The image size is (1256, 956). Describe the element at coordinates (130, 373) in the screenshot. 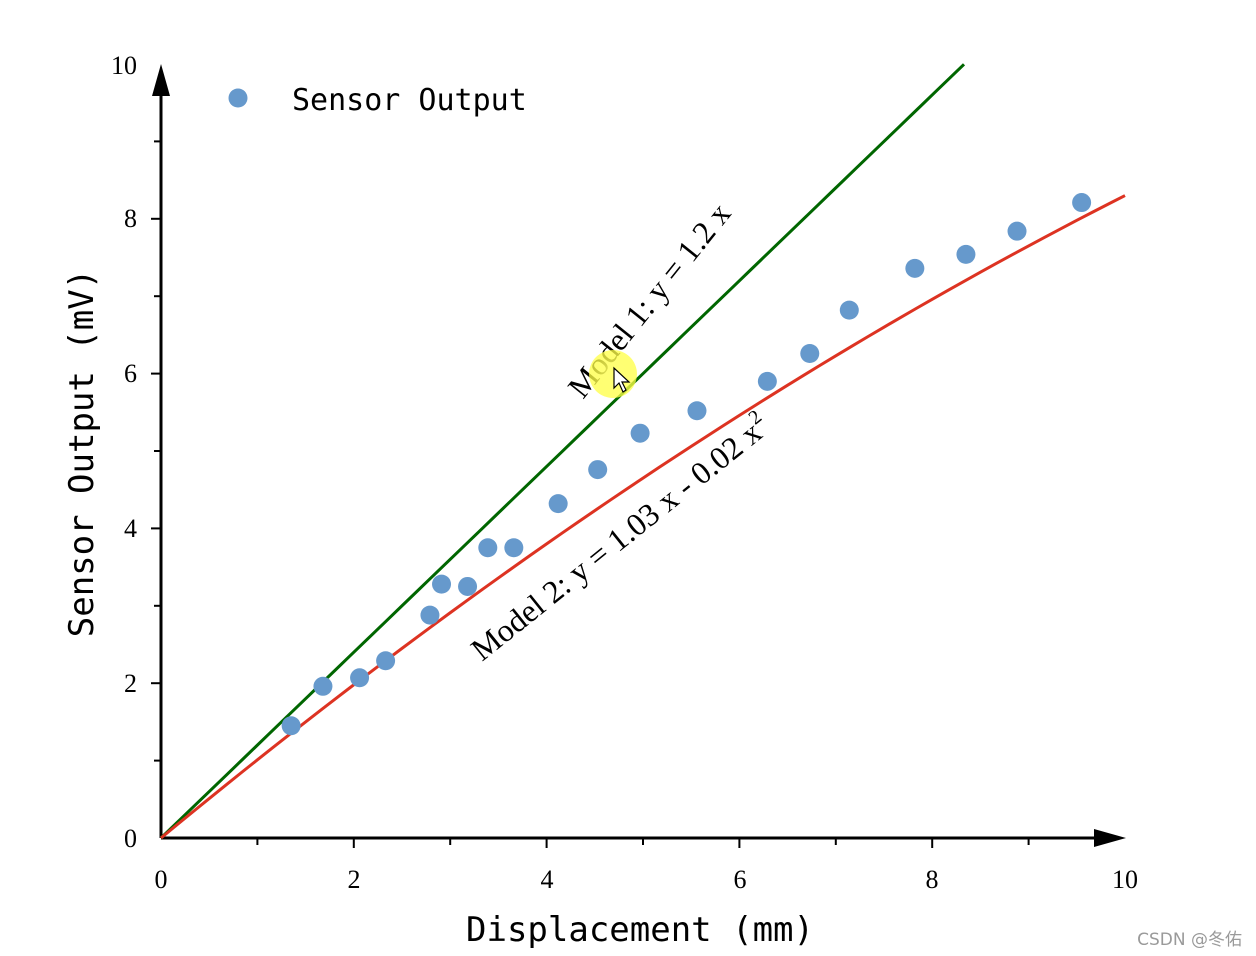

I see `y-tick-label: 6` at that location.